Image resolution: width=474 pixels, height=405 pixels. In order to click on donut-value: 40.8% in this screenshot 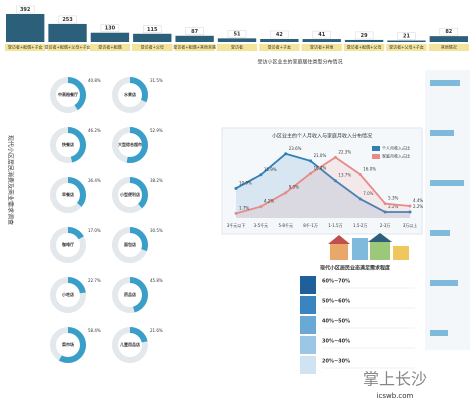, I will do `click(94, 80)`.